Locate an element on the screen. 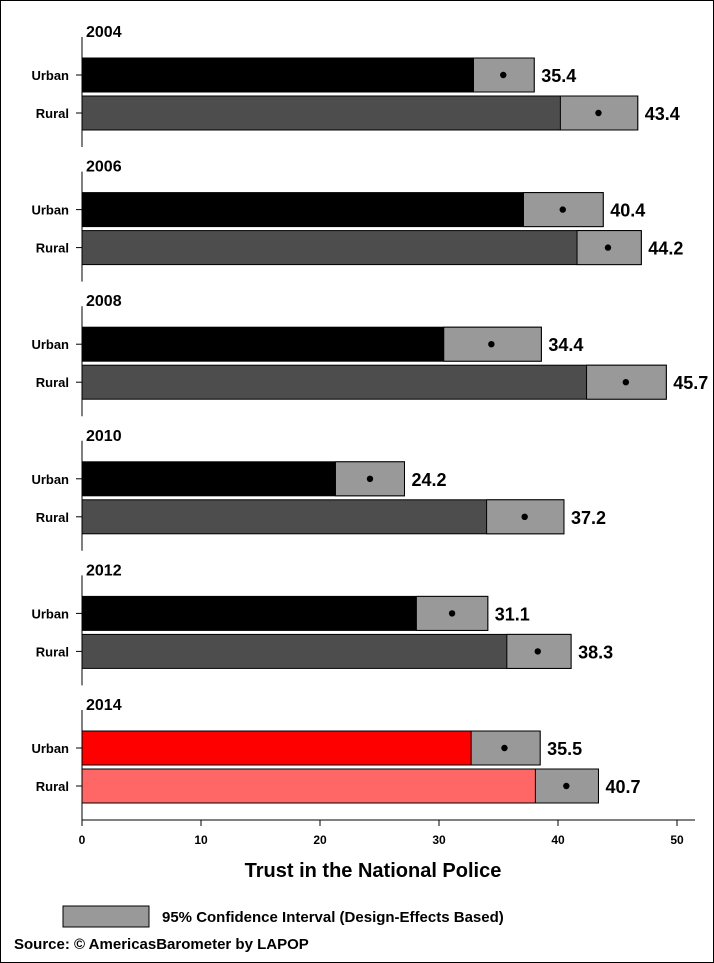 This screenshot has width=714, height=963. data-label: 35.5 is located at coordinates (564, 749).